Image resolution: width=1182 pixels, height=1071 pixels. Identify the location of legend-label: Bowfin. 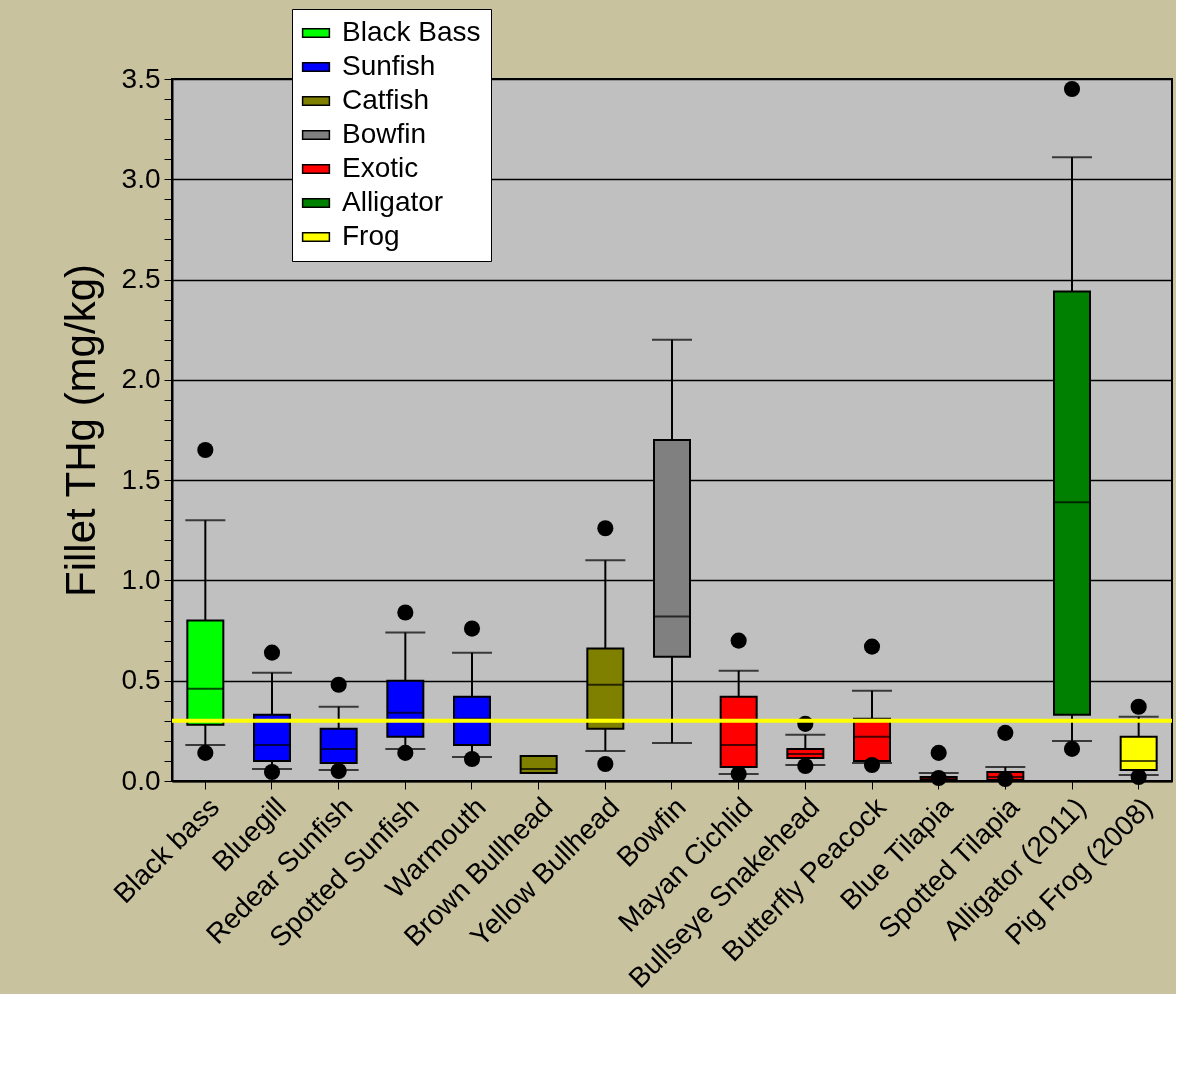
(384, 133).